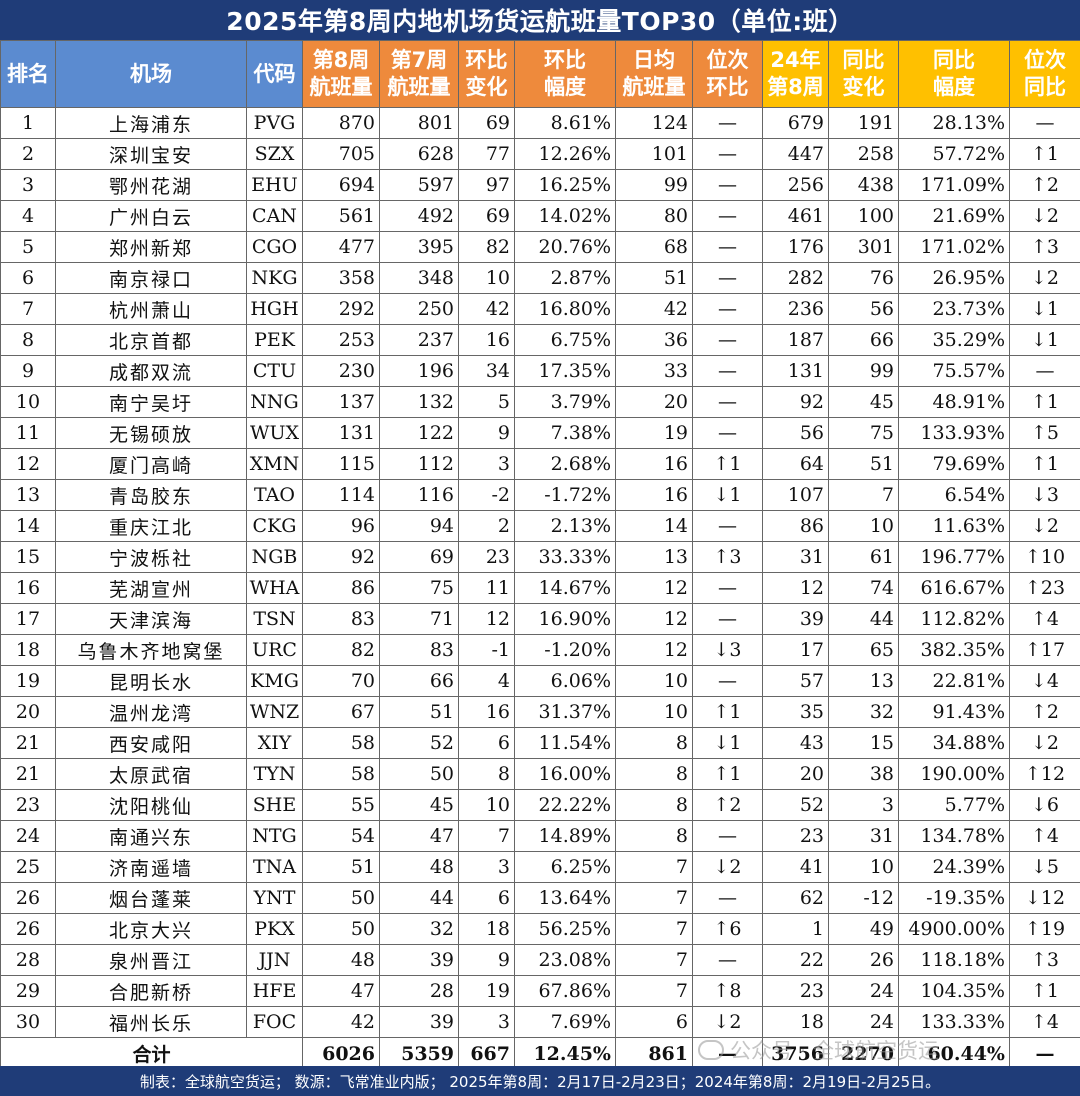 Image resolution: width=1080 pixels, height=1096 pixels. Describe the element at coordinates (795, 774) in the screenshot. I see `cell-y24-week8: 20` at that location.